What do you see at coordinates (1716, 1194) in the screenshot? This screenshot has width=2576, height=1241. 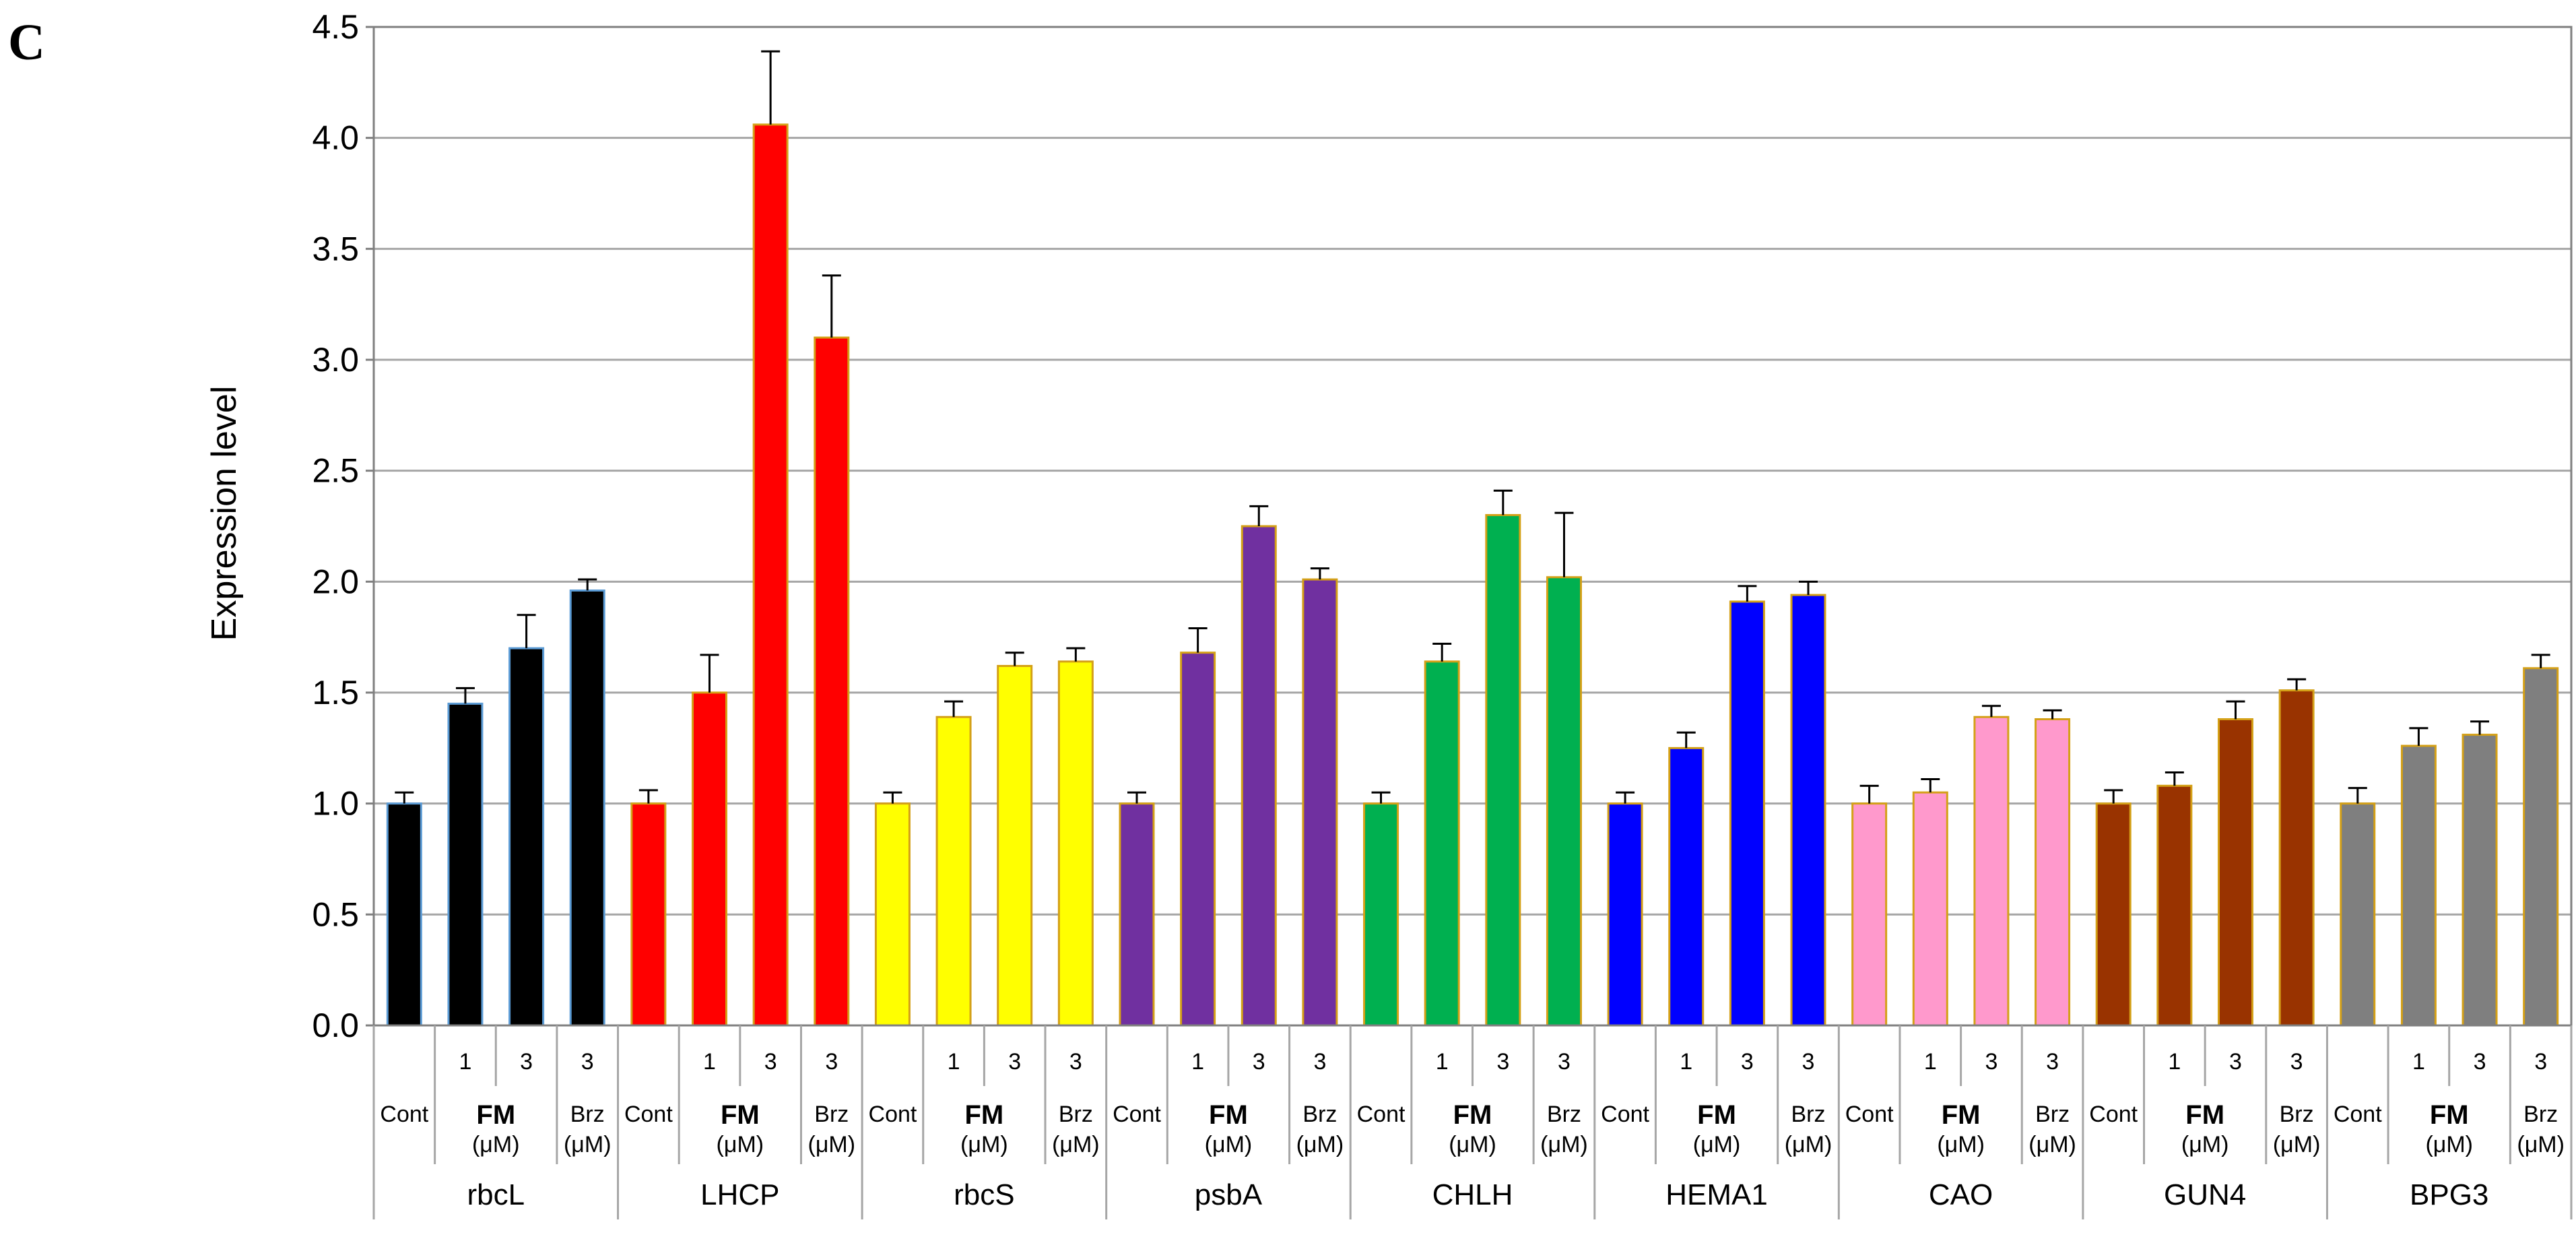 I see `gene-label-hema1: HEMA1` at bounding box center [1716, 1194].